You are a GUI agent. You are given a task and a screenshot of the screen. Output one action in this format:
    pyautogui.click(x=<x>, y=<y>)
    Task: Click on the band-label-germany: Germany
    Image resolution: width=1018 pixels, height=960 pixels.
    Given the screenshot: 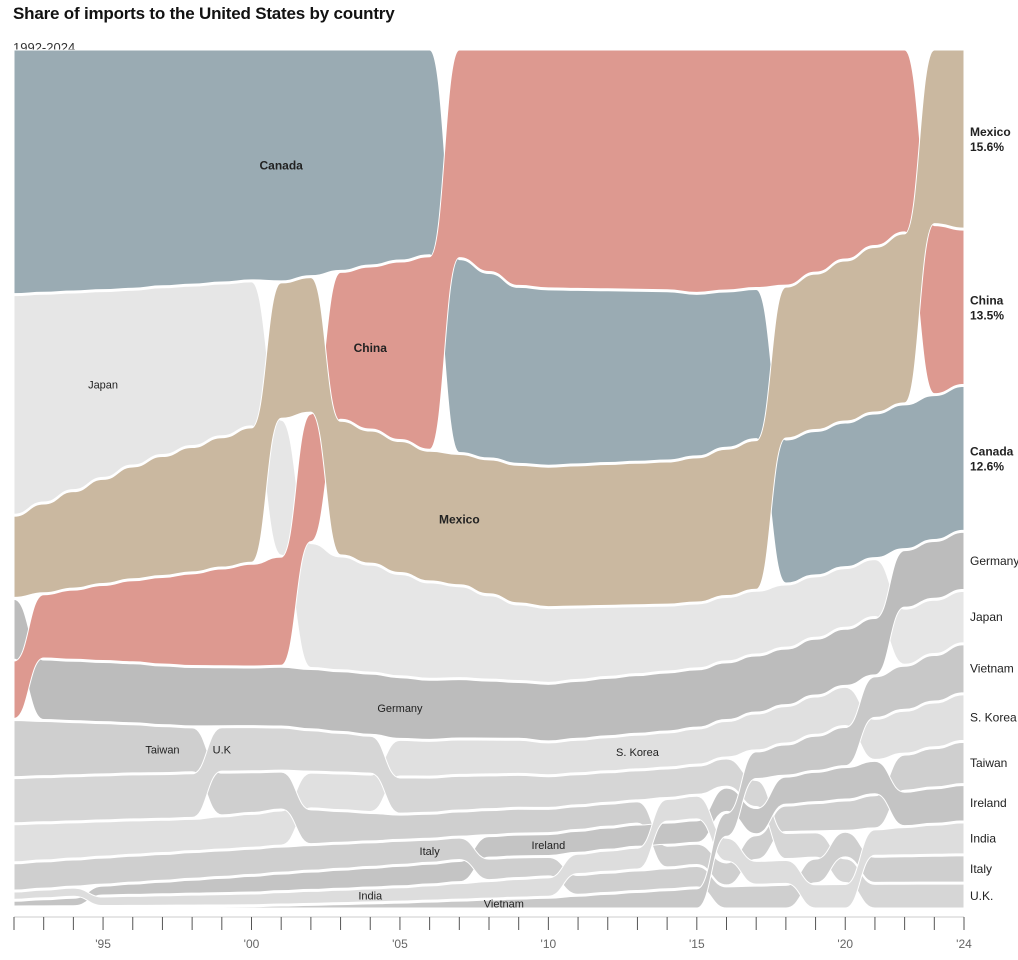 What is the action you would take?
    pyautogui.click(x=400, y=709)
    